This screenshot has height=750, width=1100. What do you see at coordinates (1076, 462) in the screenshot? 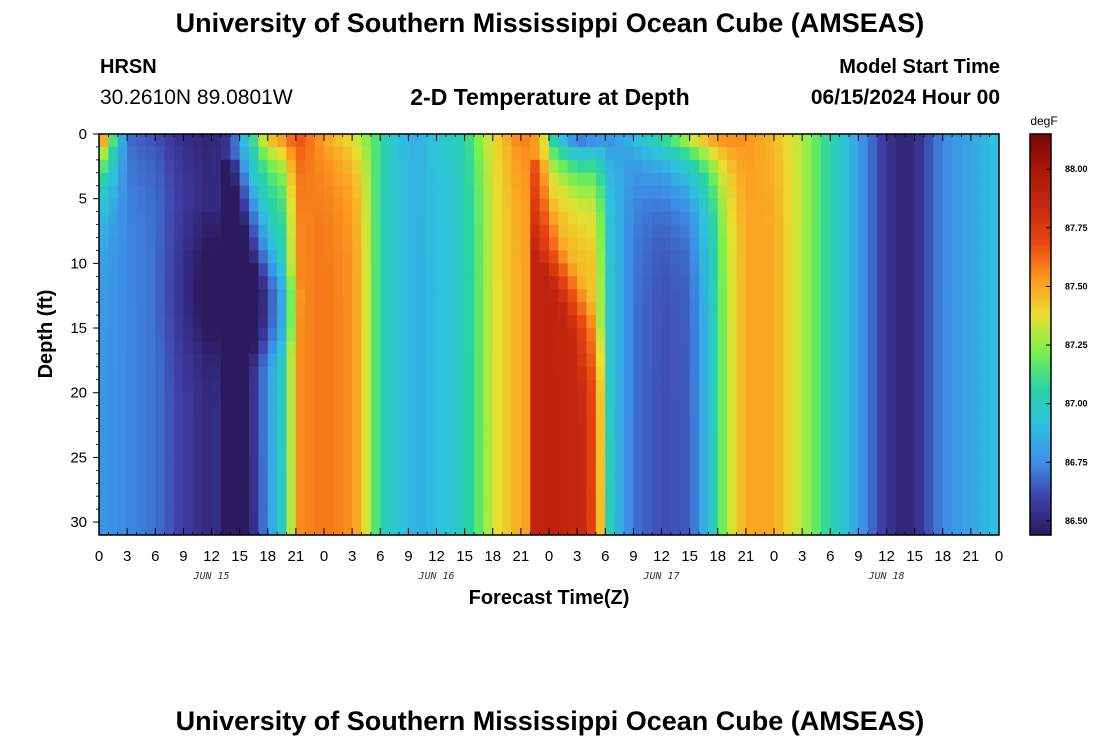
I see `colorbar-tick-label: 86.75` at bounding box center [1076, 462].